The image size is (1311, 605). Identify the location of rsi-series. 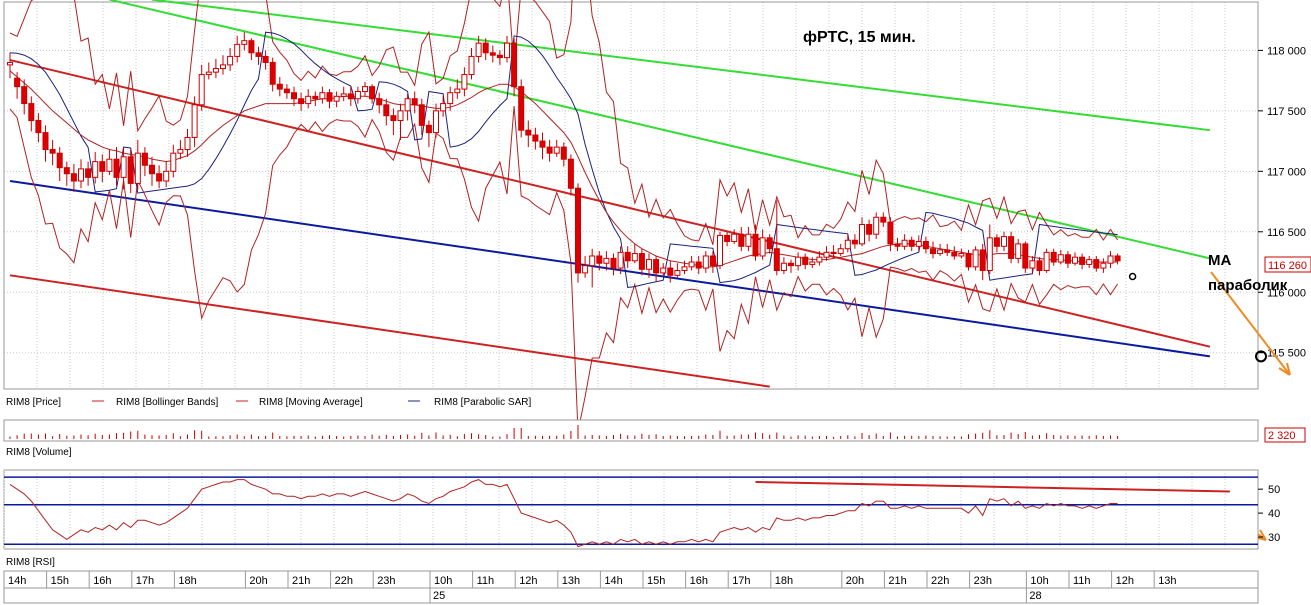
(563, 513).